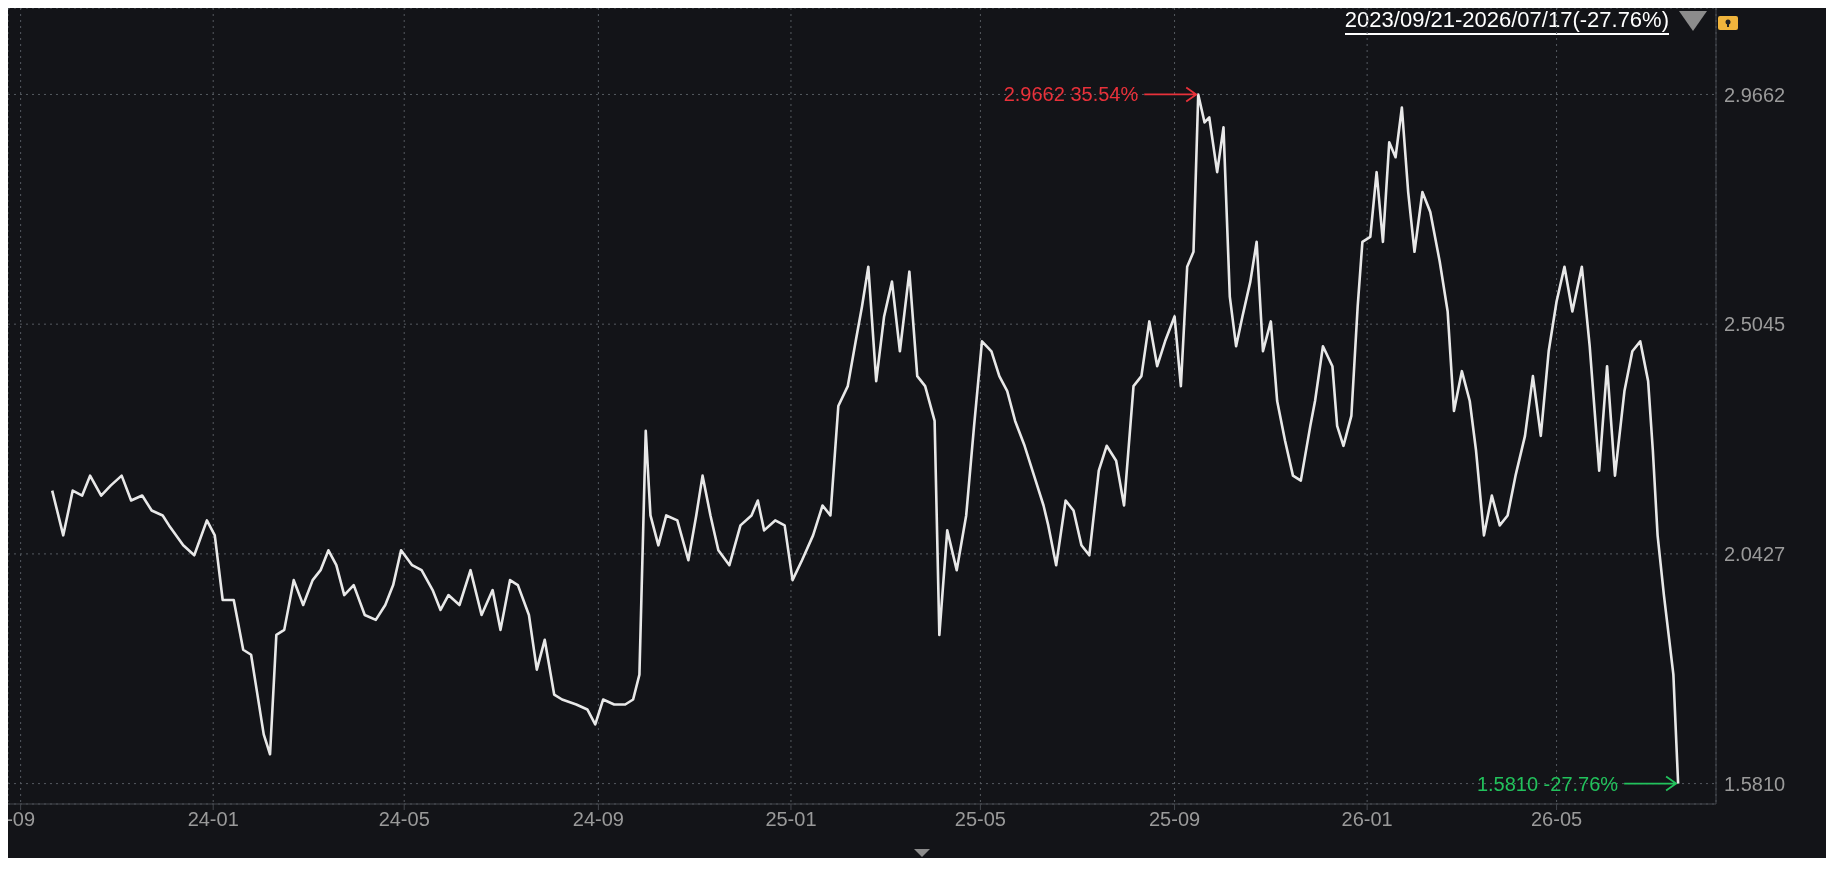  I want to click on y-tick-label: 2.5045, so click(1755, 324).